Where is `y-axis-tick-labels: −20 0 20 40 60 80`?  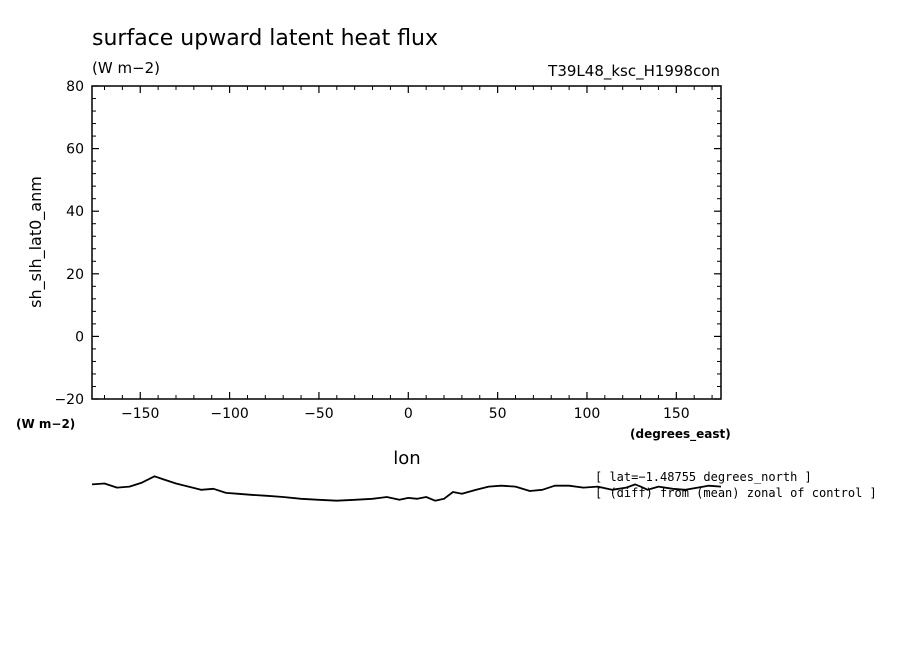
y-axis-tick-labels: −20 0 20 40 60 80 is located at coordinates (69, 243).